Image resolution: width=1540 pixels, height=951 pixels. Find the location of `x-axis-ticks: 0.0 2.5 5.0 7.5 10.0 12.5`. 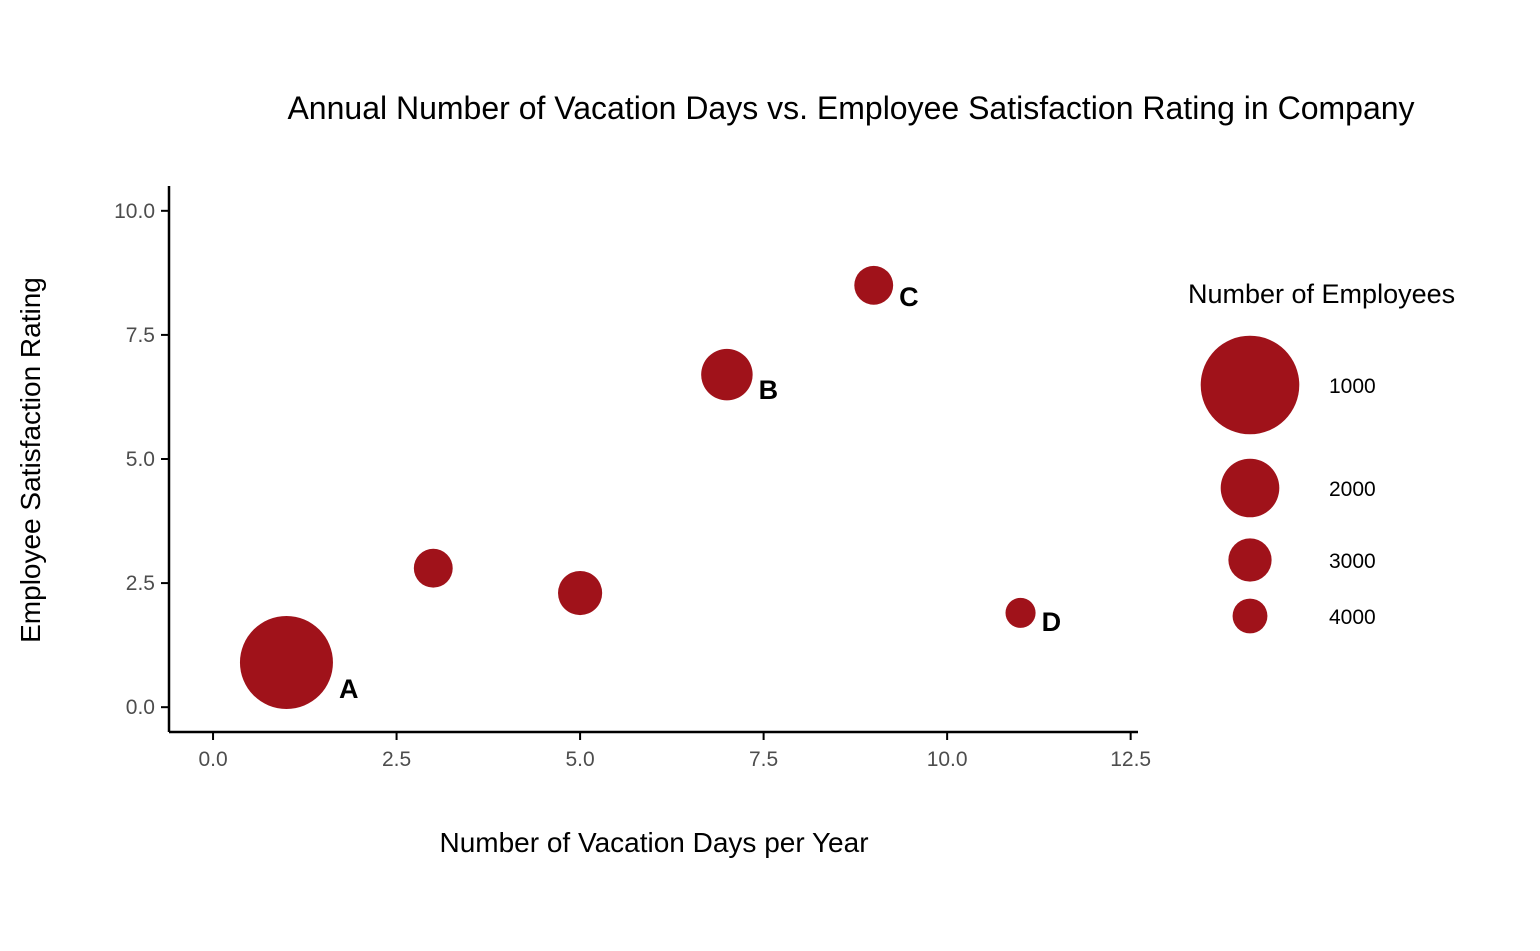

x-axis-ticks: 0.0 2.5 5.0 7.5 10.0 12.5 is located at coordinates (674, 751).